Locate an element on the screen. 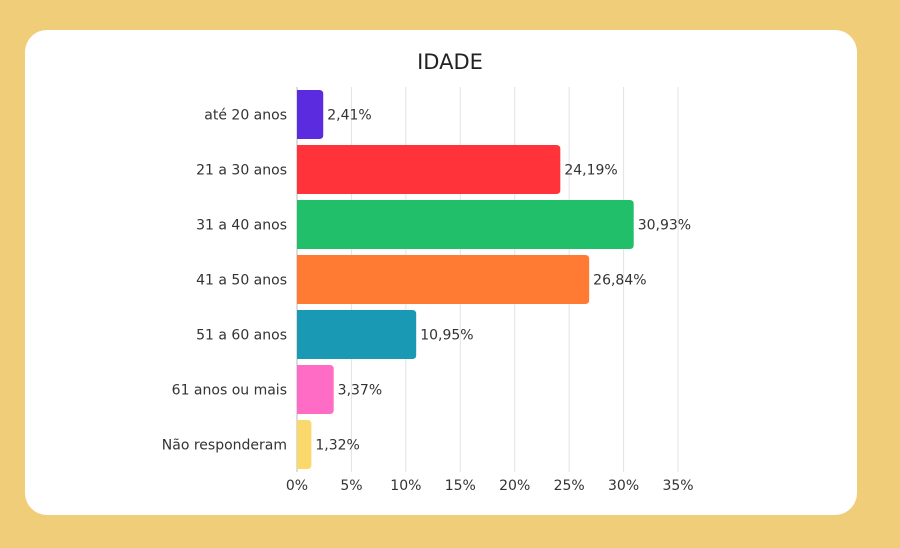  data-label: 3,37% is located at coordinates (360, 391).